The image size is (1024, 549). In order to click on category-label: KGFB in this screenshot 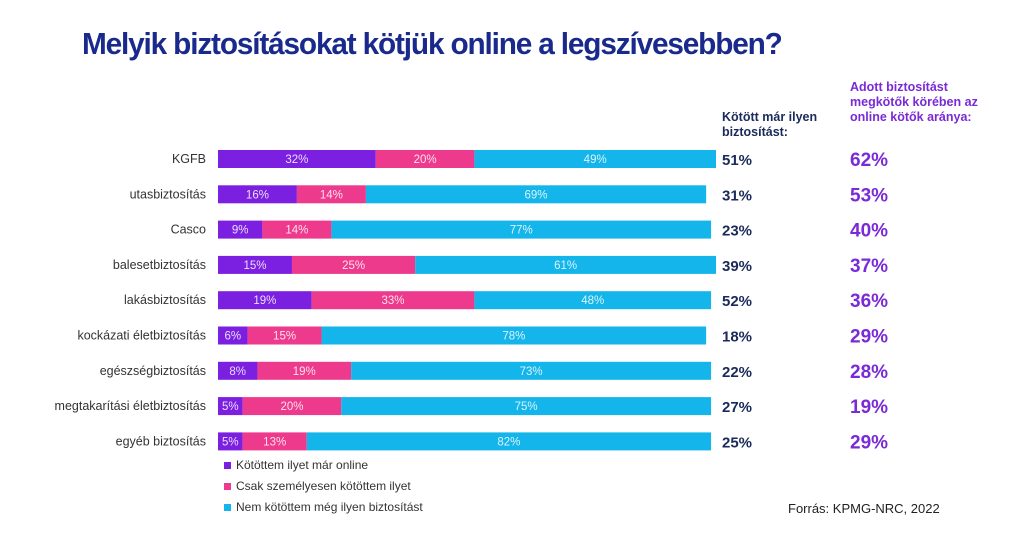, I will do `click(189, 159)`.